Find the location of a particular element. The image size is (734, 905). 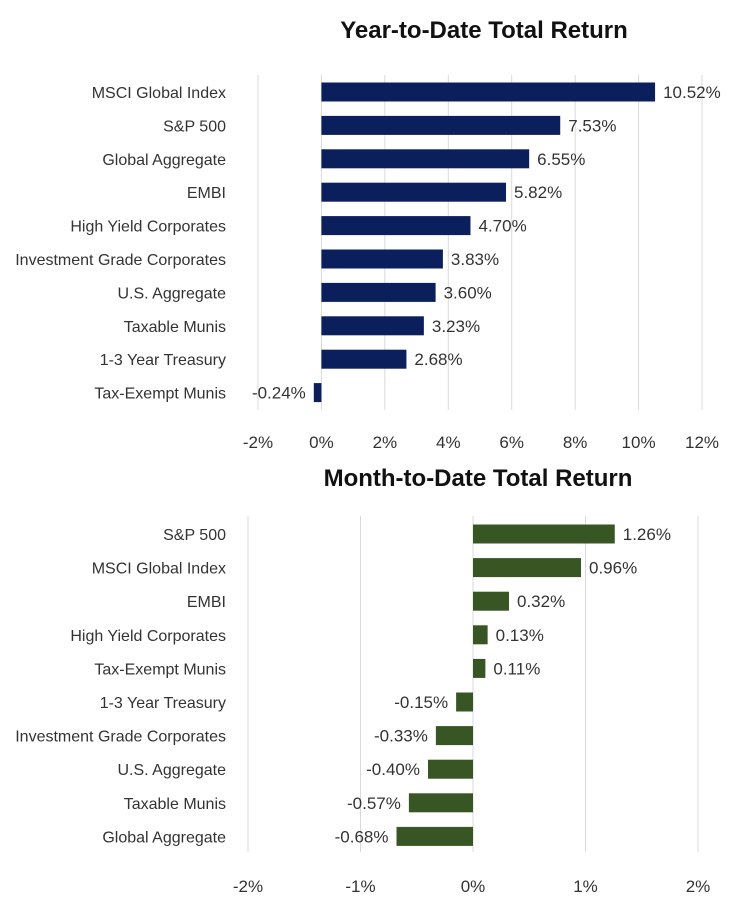

mtd-tick-label: -2% is located at coordinates (248, 886).